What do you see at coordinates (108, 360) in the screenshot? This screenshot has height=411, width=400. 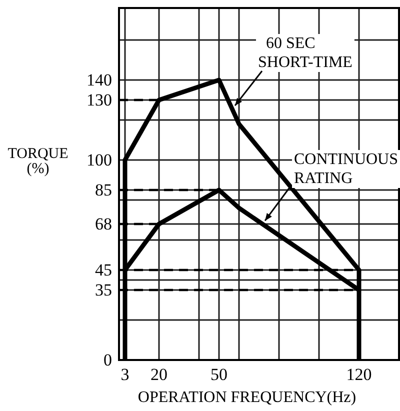 I see `y-tick-label: 0` at bounding box center [108, 360].